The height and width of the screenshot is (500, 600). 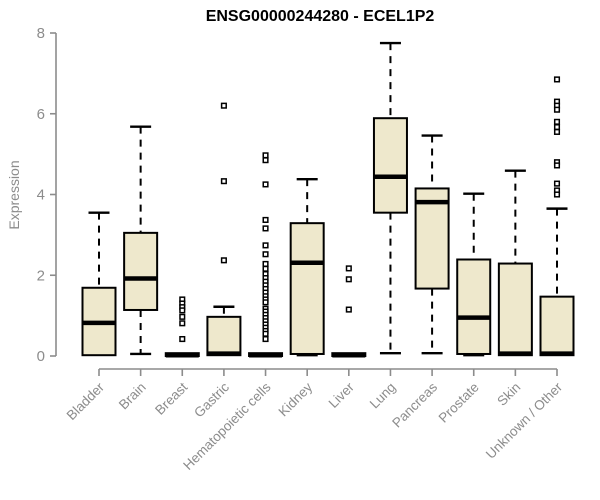 What do you see at coordinates (414, 404) in the screenshot?
I see `x-tick-label: Pancreas` at bounding box center [414, 404].